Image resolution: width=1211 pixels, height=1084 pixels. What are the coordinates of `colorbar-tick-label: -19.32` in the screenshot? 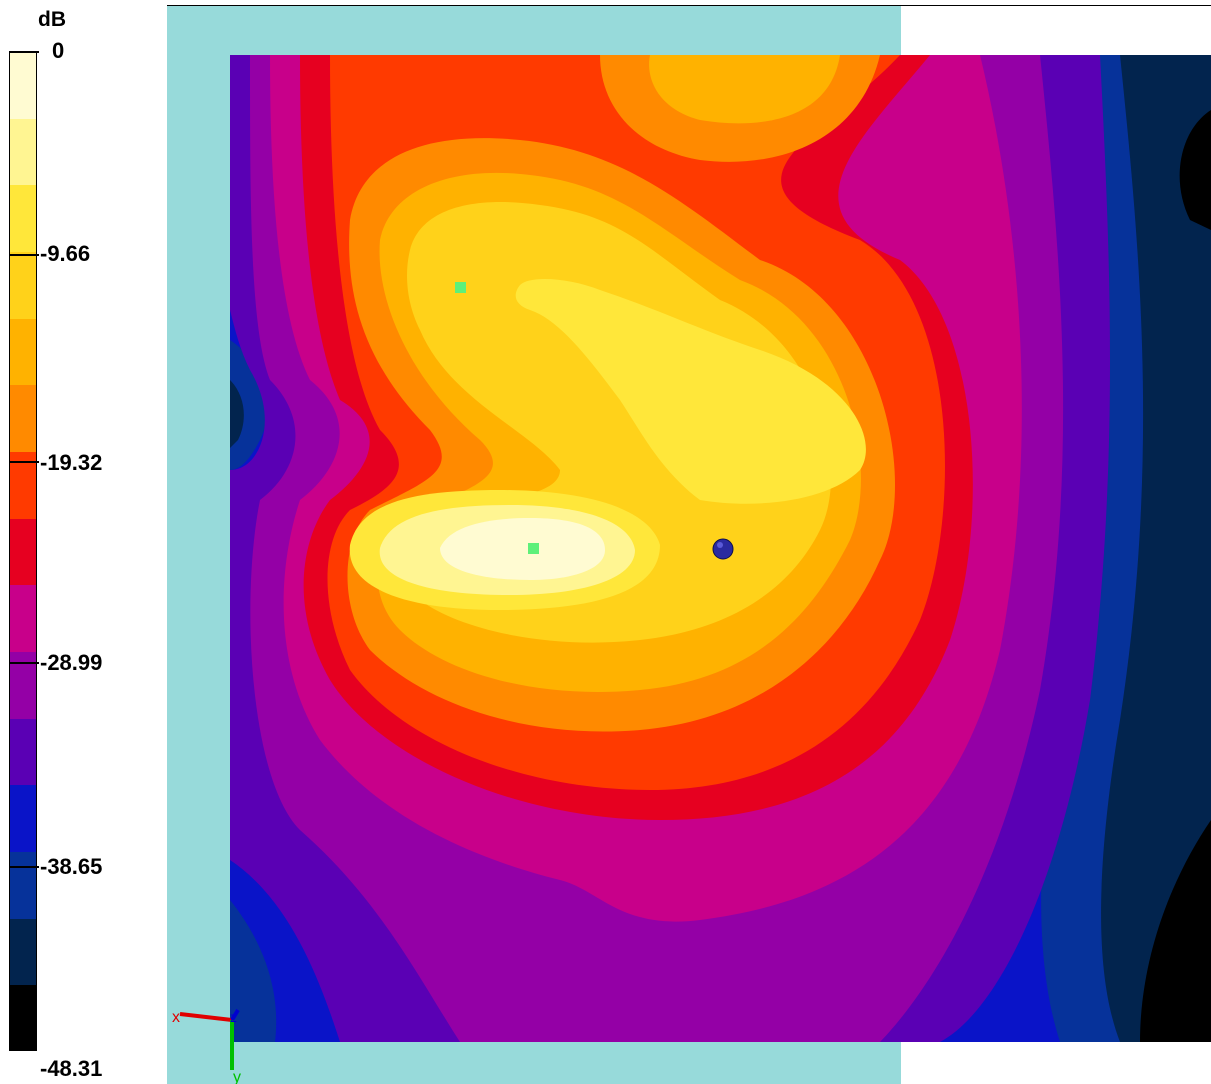 It's located at (71, 462).